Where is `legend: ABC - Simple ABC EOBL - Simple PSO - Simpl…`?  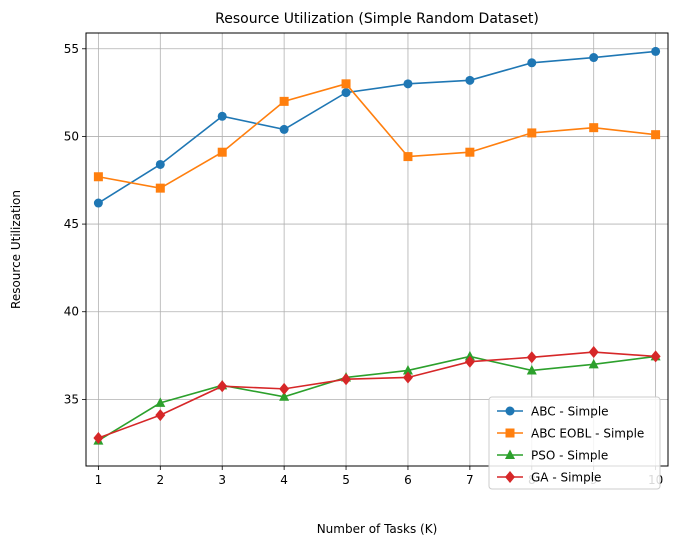 legend: ABC - Simple ABC EOBL - Simple PSO - Simpl… is located at coordinates (574, 443).